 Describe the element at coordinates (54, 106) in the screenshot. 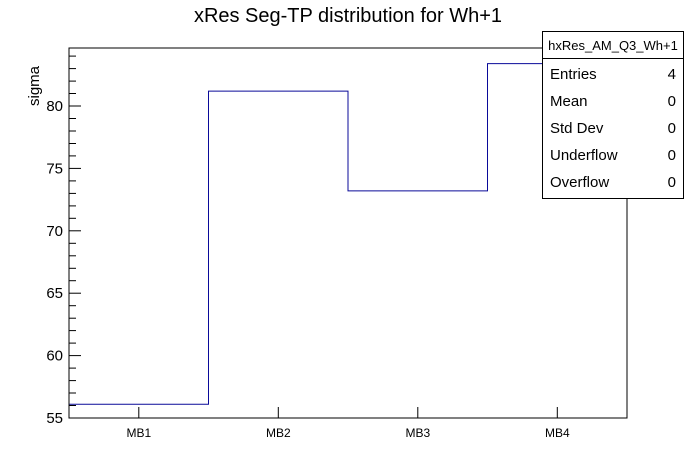

I see `y-tick-label: 80` at that location.